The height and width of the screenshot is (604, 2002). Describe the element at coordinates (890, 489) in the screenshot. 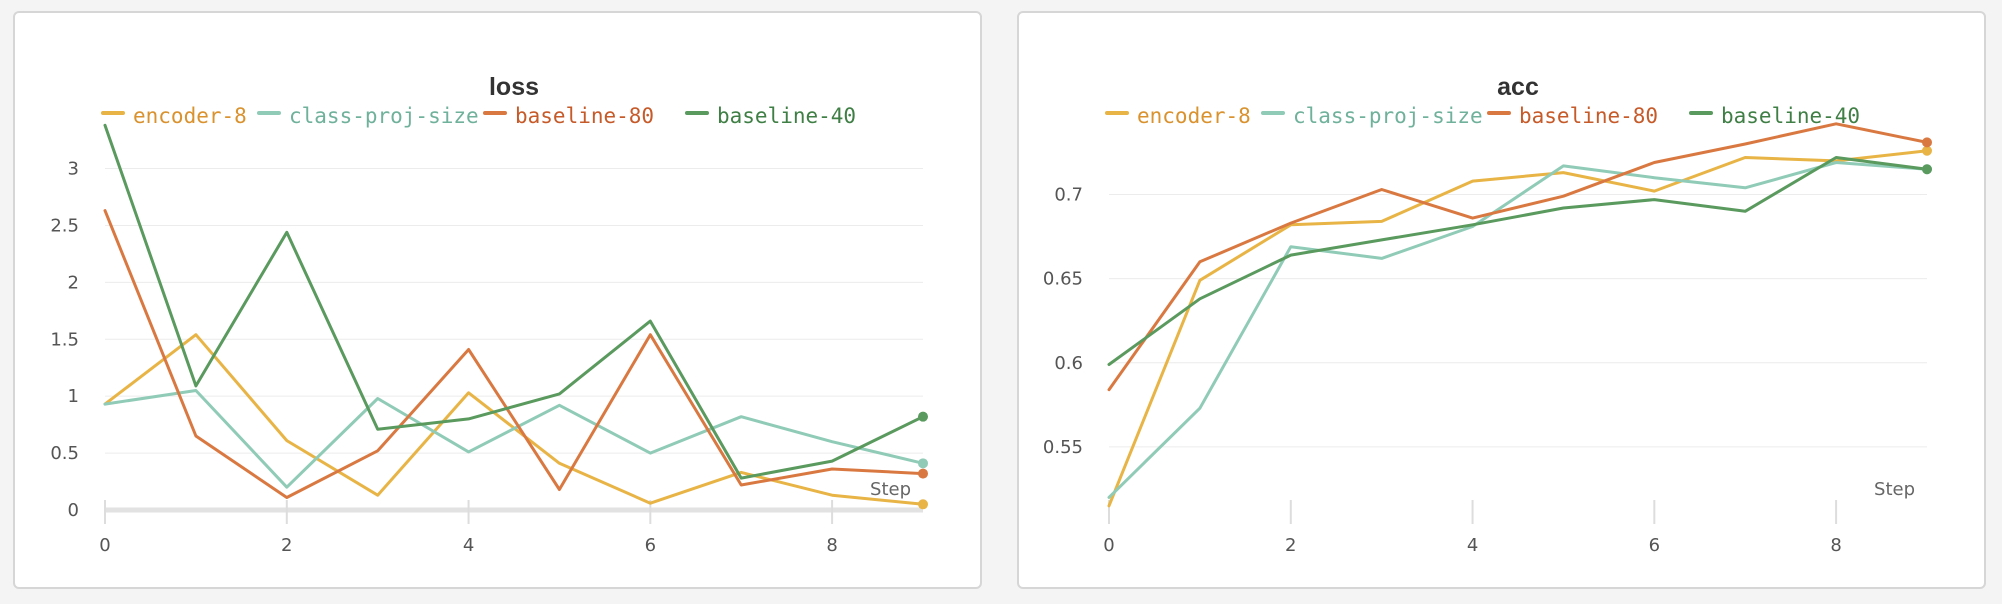

I see `loss-x-axis-label: Step` at that location.